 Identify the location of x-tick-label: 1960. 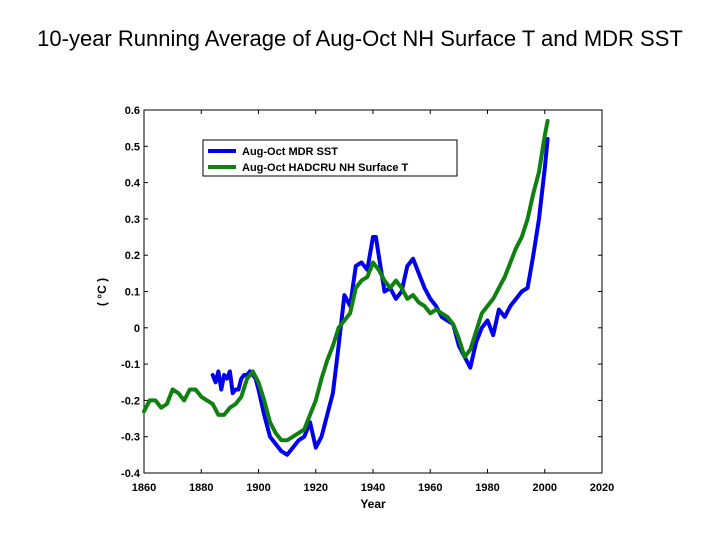
(430, 488).